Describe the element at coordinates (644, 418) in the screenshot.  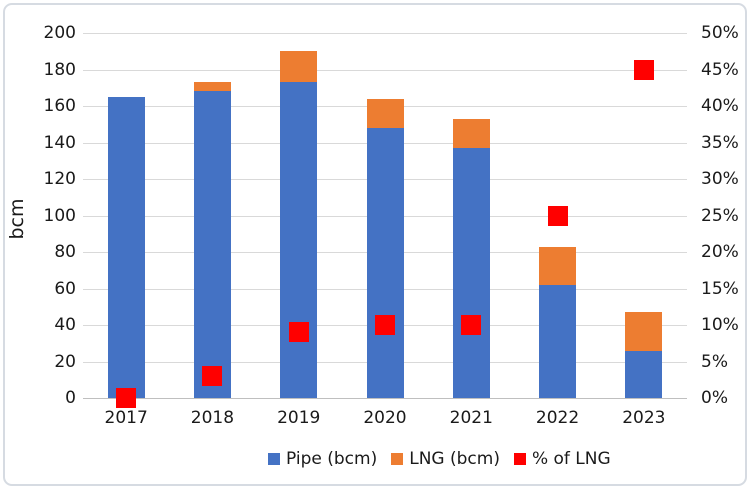
I see `x-axis-tick: 2023` at that location.